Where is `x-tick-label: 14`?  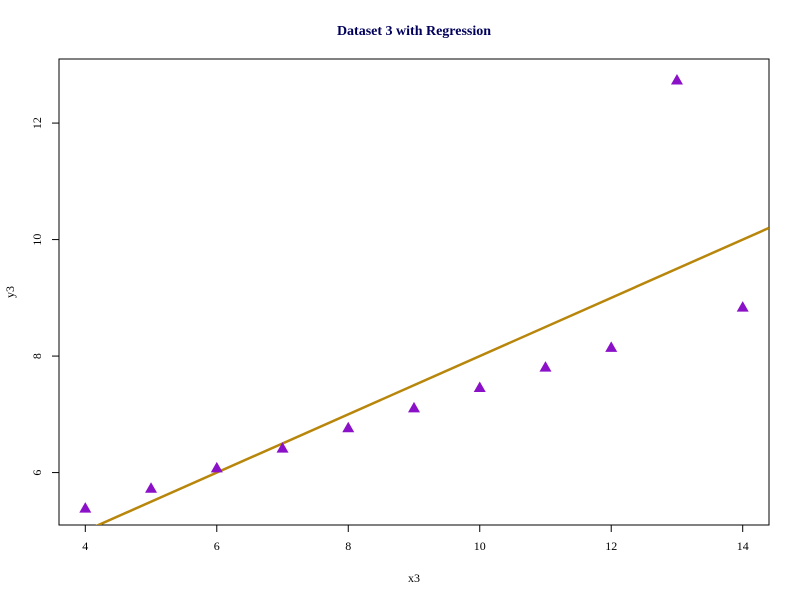 x-tick-label: 14 is located at coordinates (743, 546).